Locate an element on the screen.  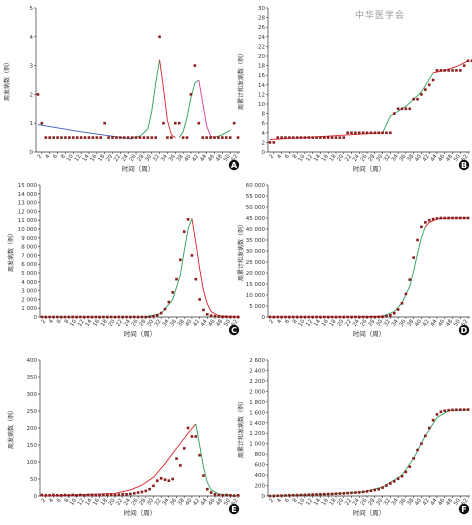
y-tick-label: 6 is located at coordinates (264, 124).